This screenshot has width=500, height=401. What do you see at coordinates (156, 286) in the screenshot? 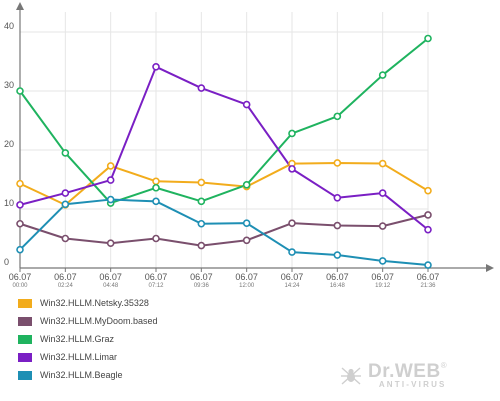
I see `x-tick-time: 07:12` at bounding box center [156, 286].